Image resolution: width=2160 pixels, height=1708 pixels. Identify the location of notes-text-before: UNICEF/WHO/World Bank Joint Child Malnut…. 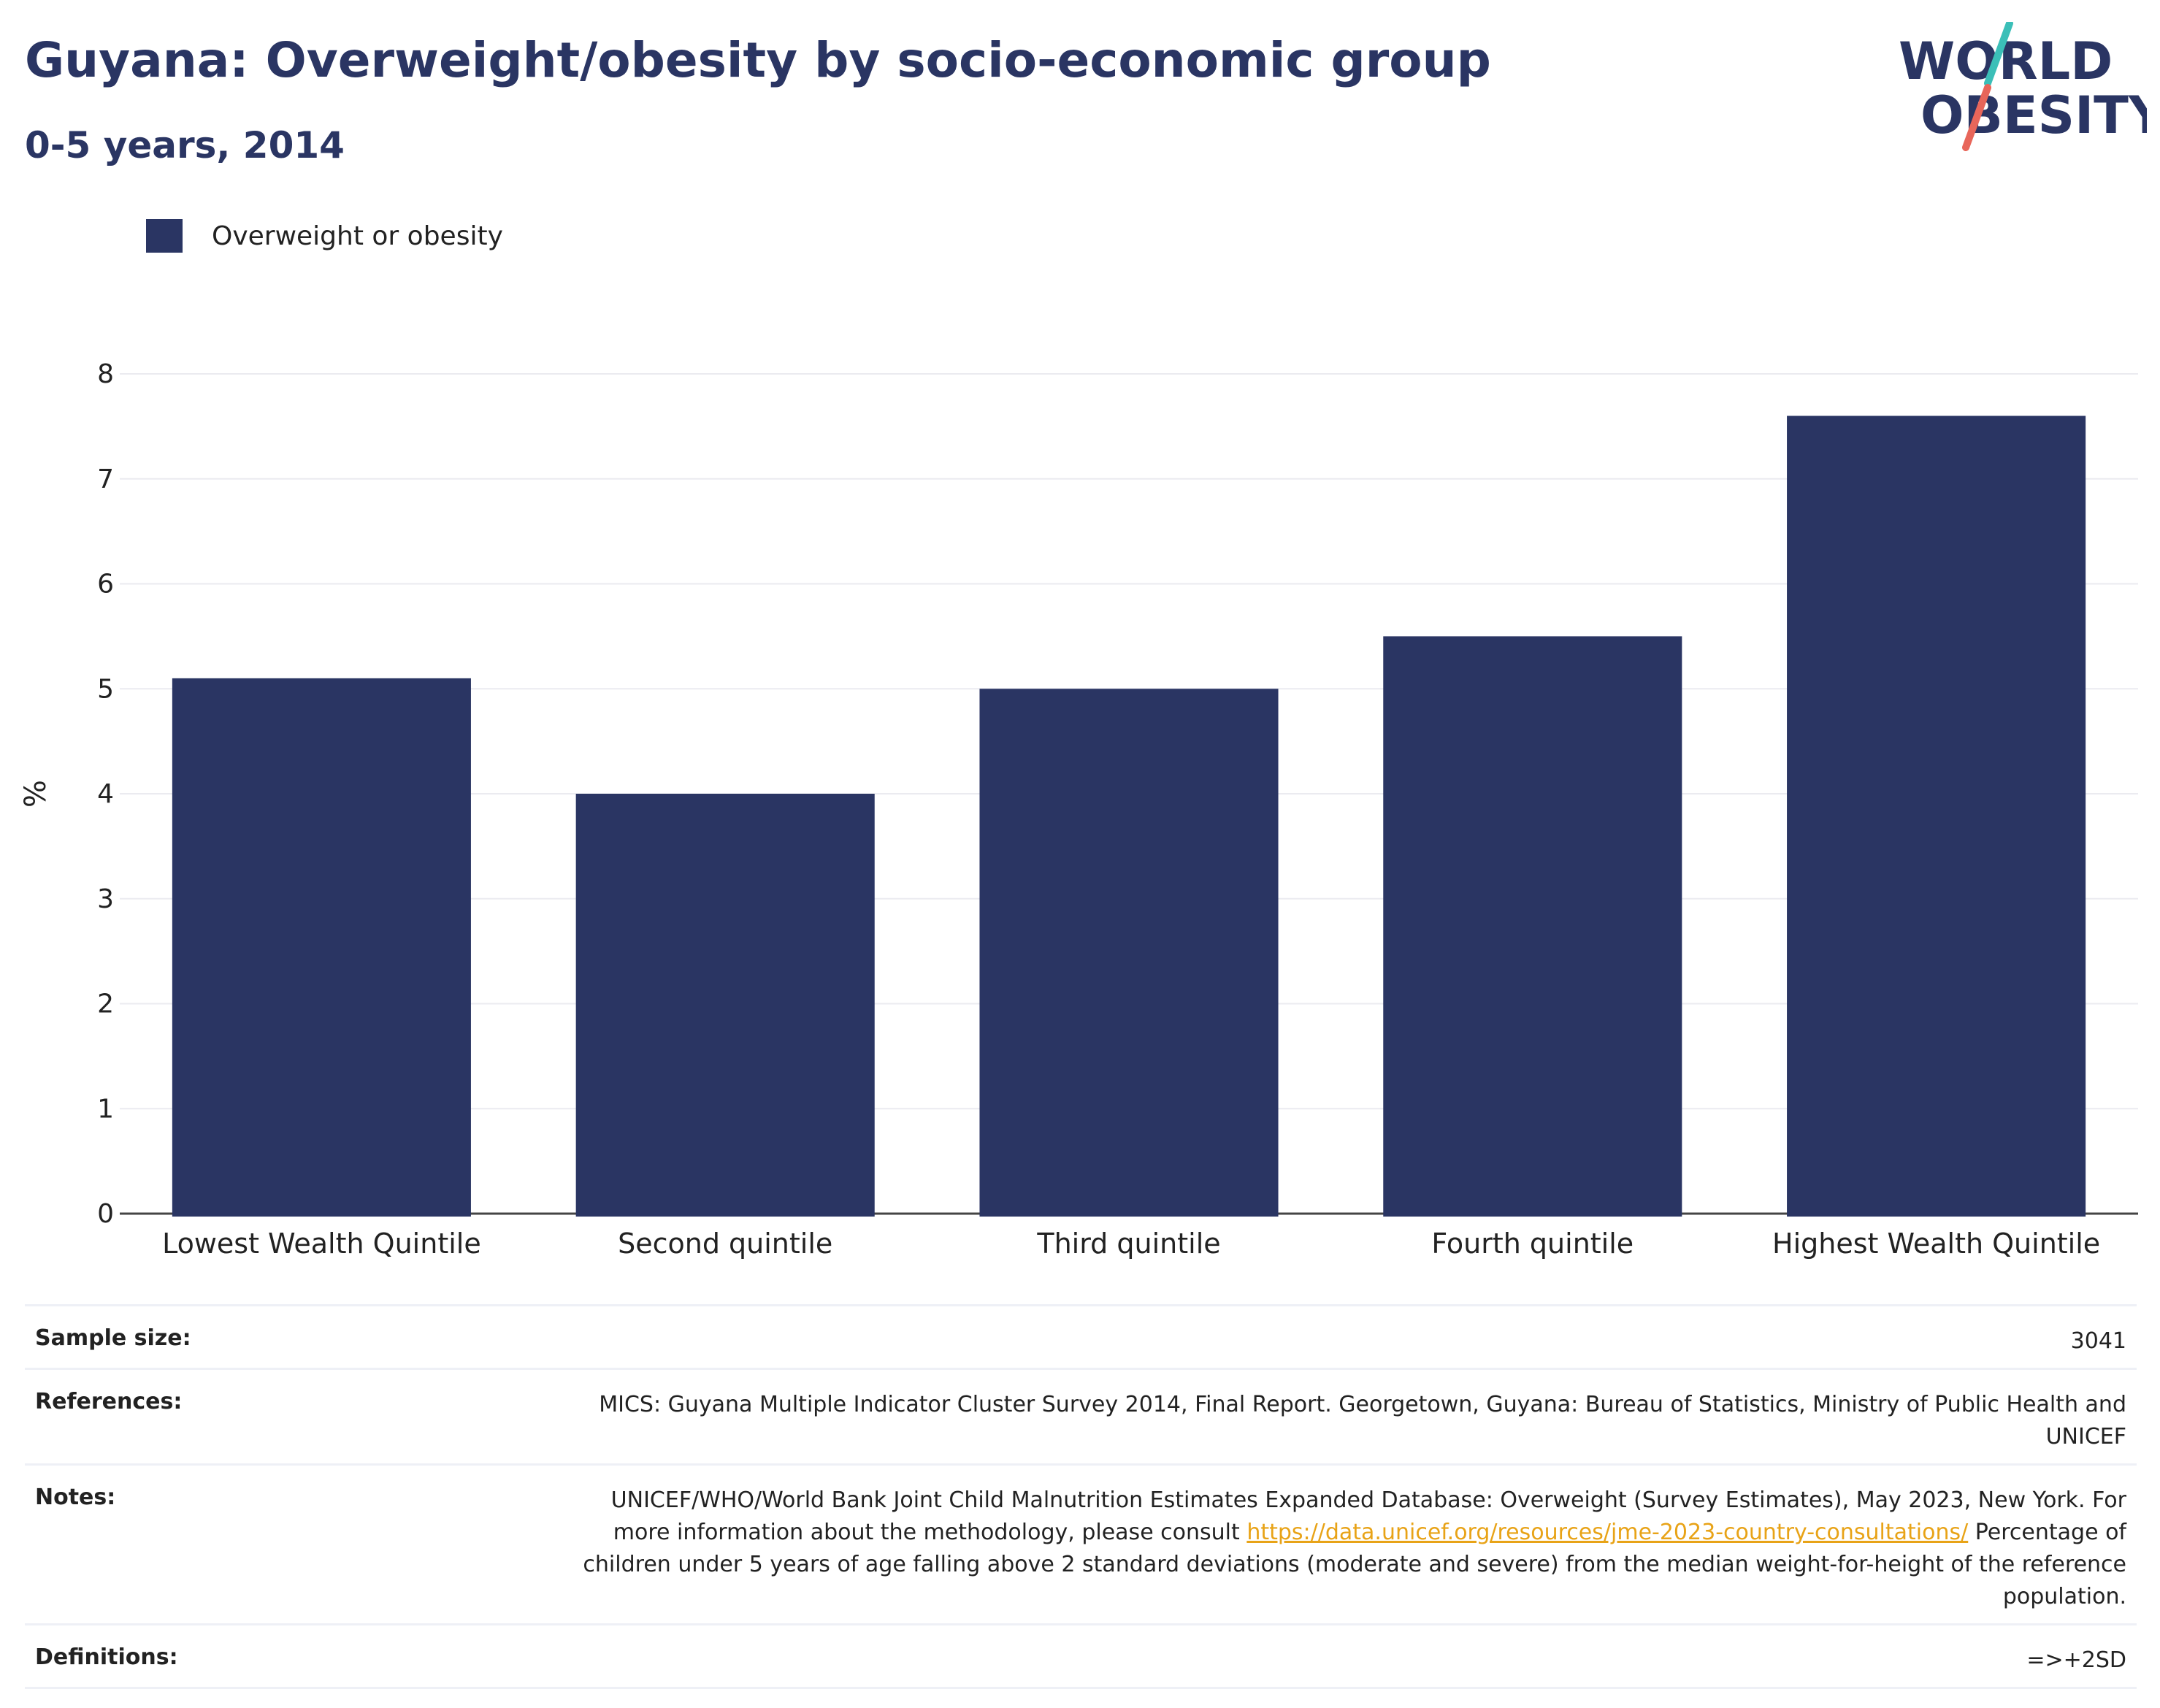
(1368, 1516).